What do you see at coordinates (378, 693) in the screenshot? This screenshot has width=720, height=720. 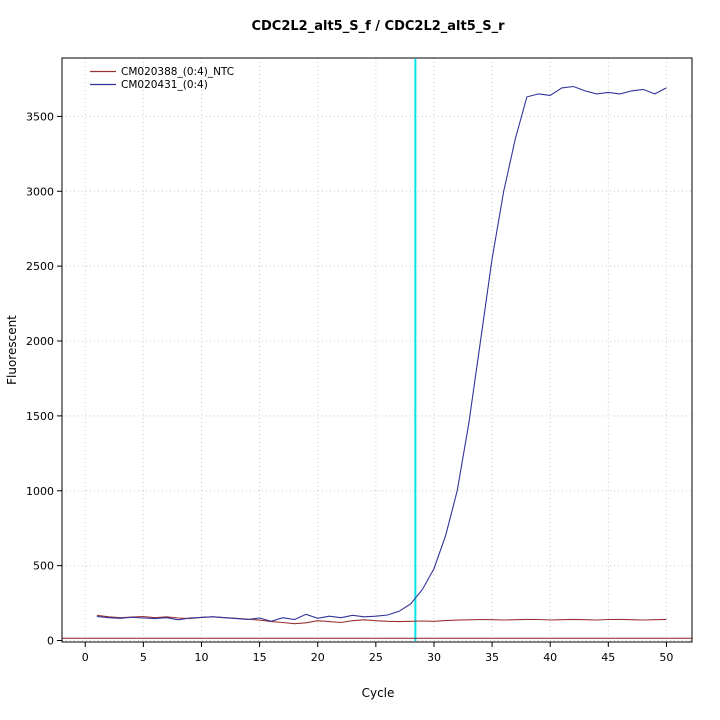 I see `x-axis-label: Cycle` at bounding box center [378, 693].